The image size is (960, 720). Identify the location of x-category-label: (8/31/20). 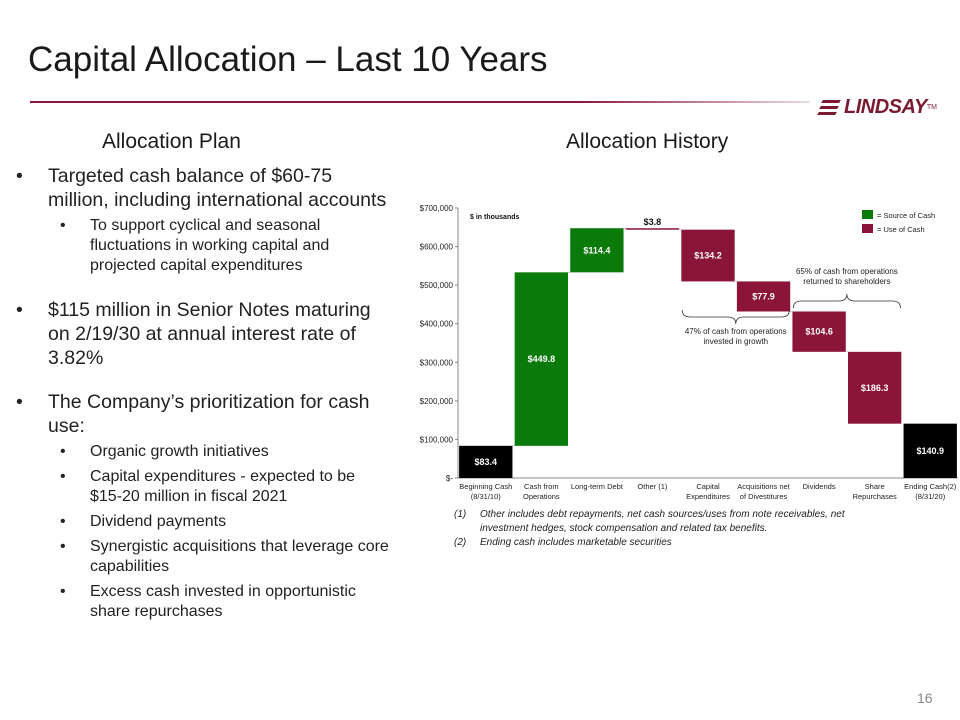
(930, 496).